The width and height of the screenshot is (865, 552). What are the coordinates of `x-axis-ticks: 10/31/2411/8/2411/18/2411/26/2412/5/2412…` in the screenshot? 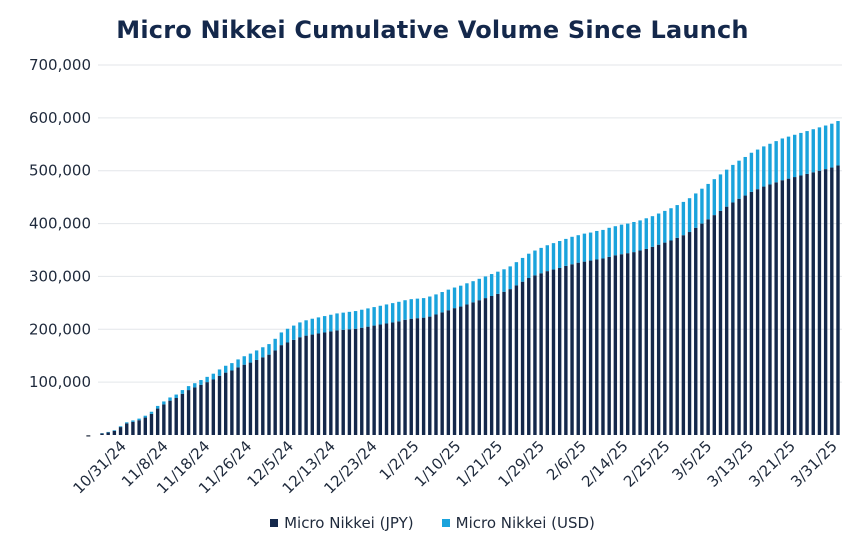 It's located at (454, 467).